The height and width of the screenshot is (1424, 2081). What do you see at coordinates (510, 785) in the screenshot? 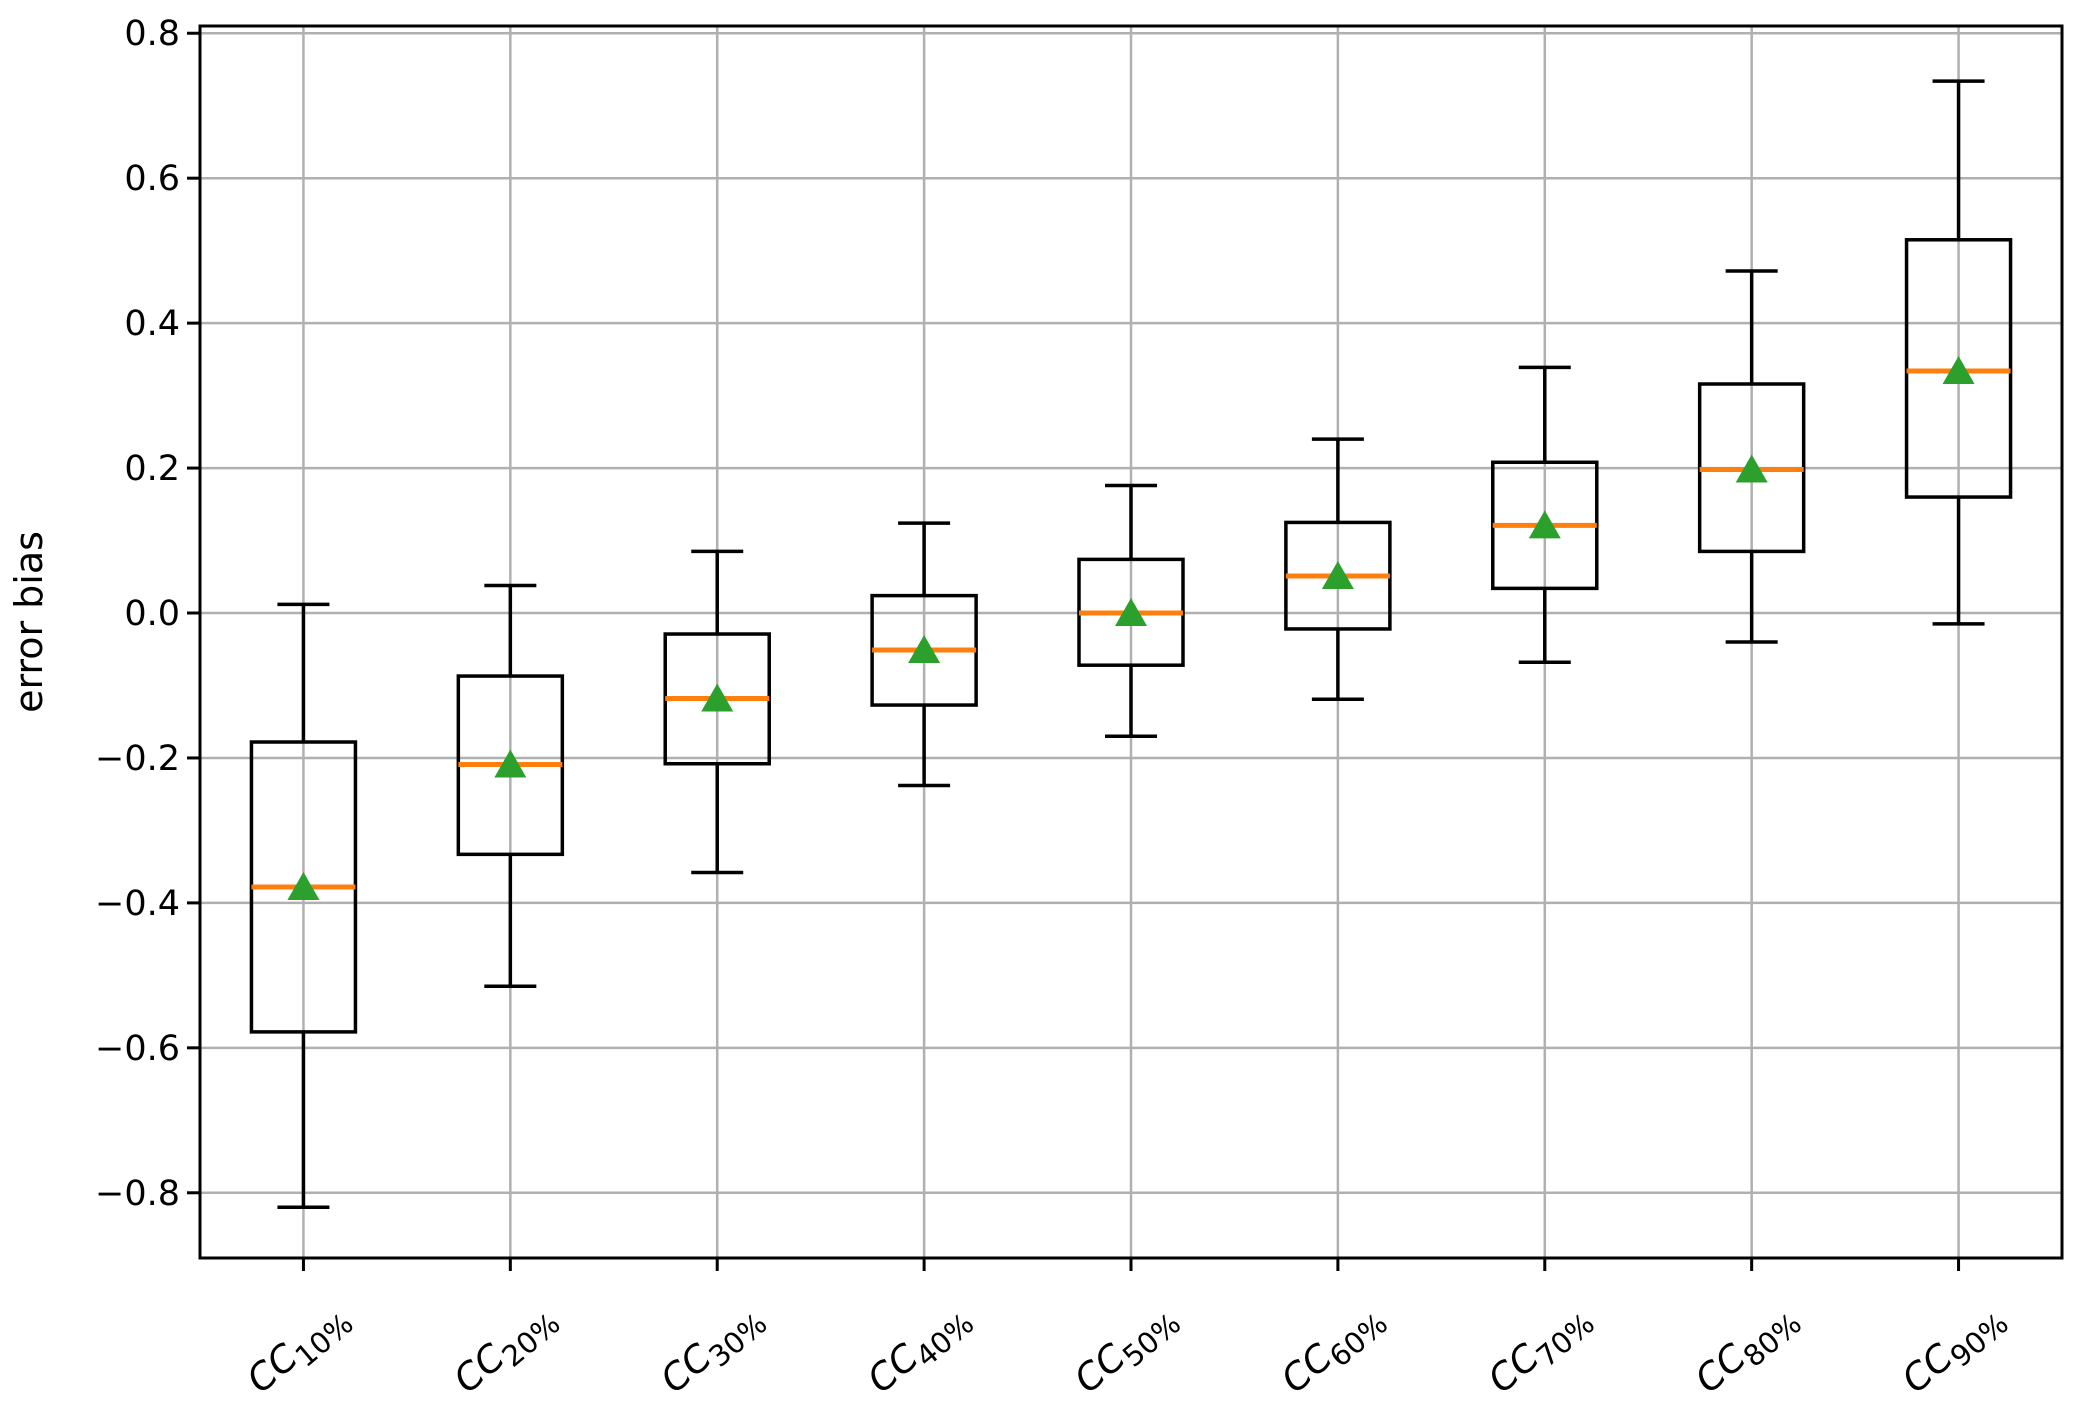
I see `box-group-CC20%` at bounding box center [510, 785].